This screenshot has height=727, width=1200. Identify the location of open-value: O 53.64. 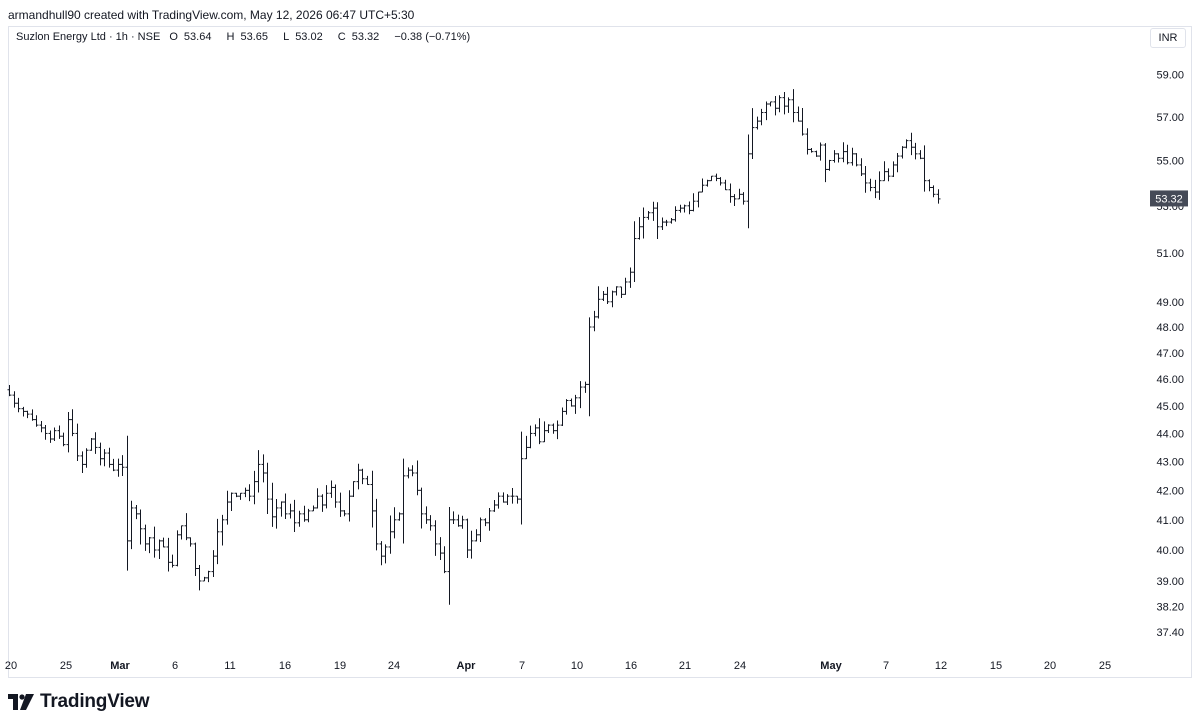
(190, 37).